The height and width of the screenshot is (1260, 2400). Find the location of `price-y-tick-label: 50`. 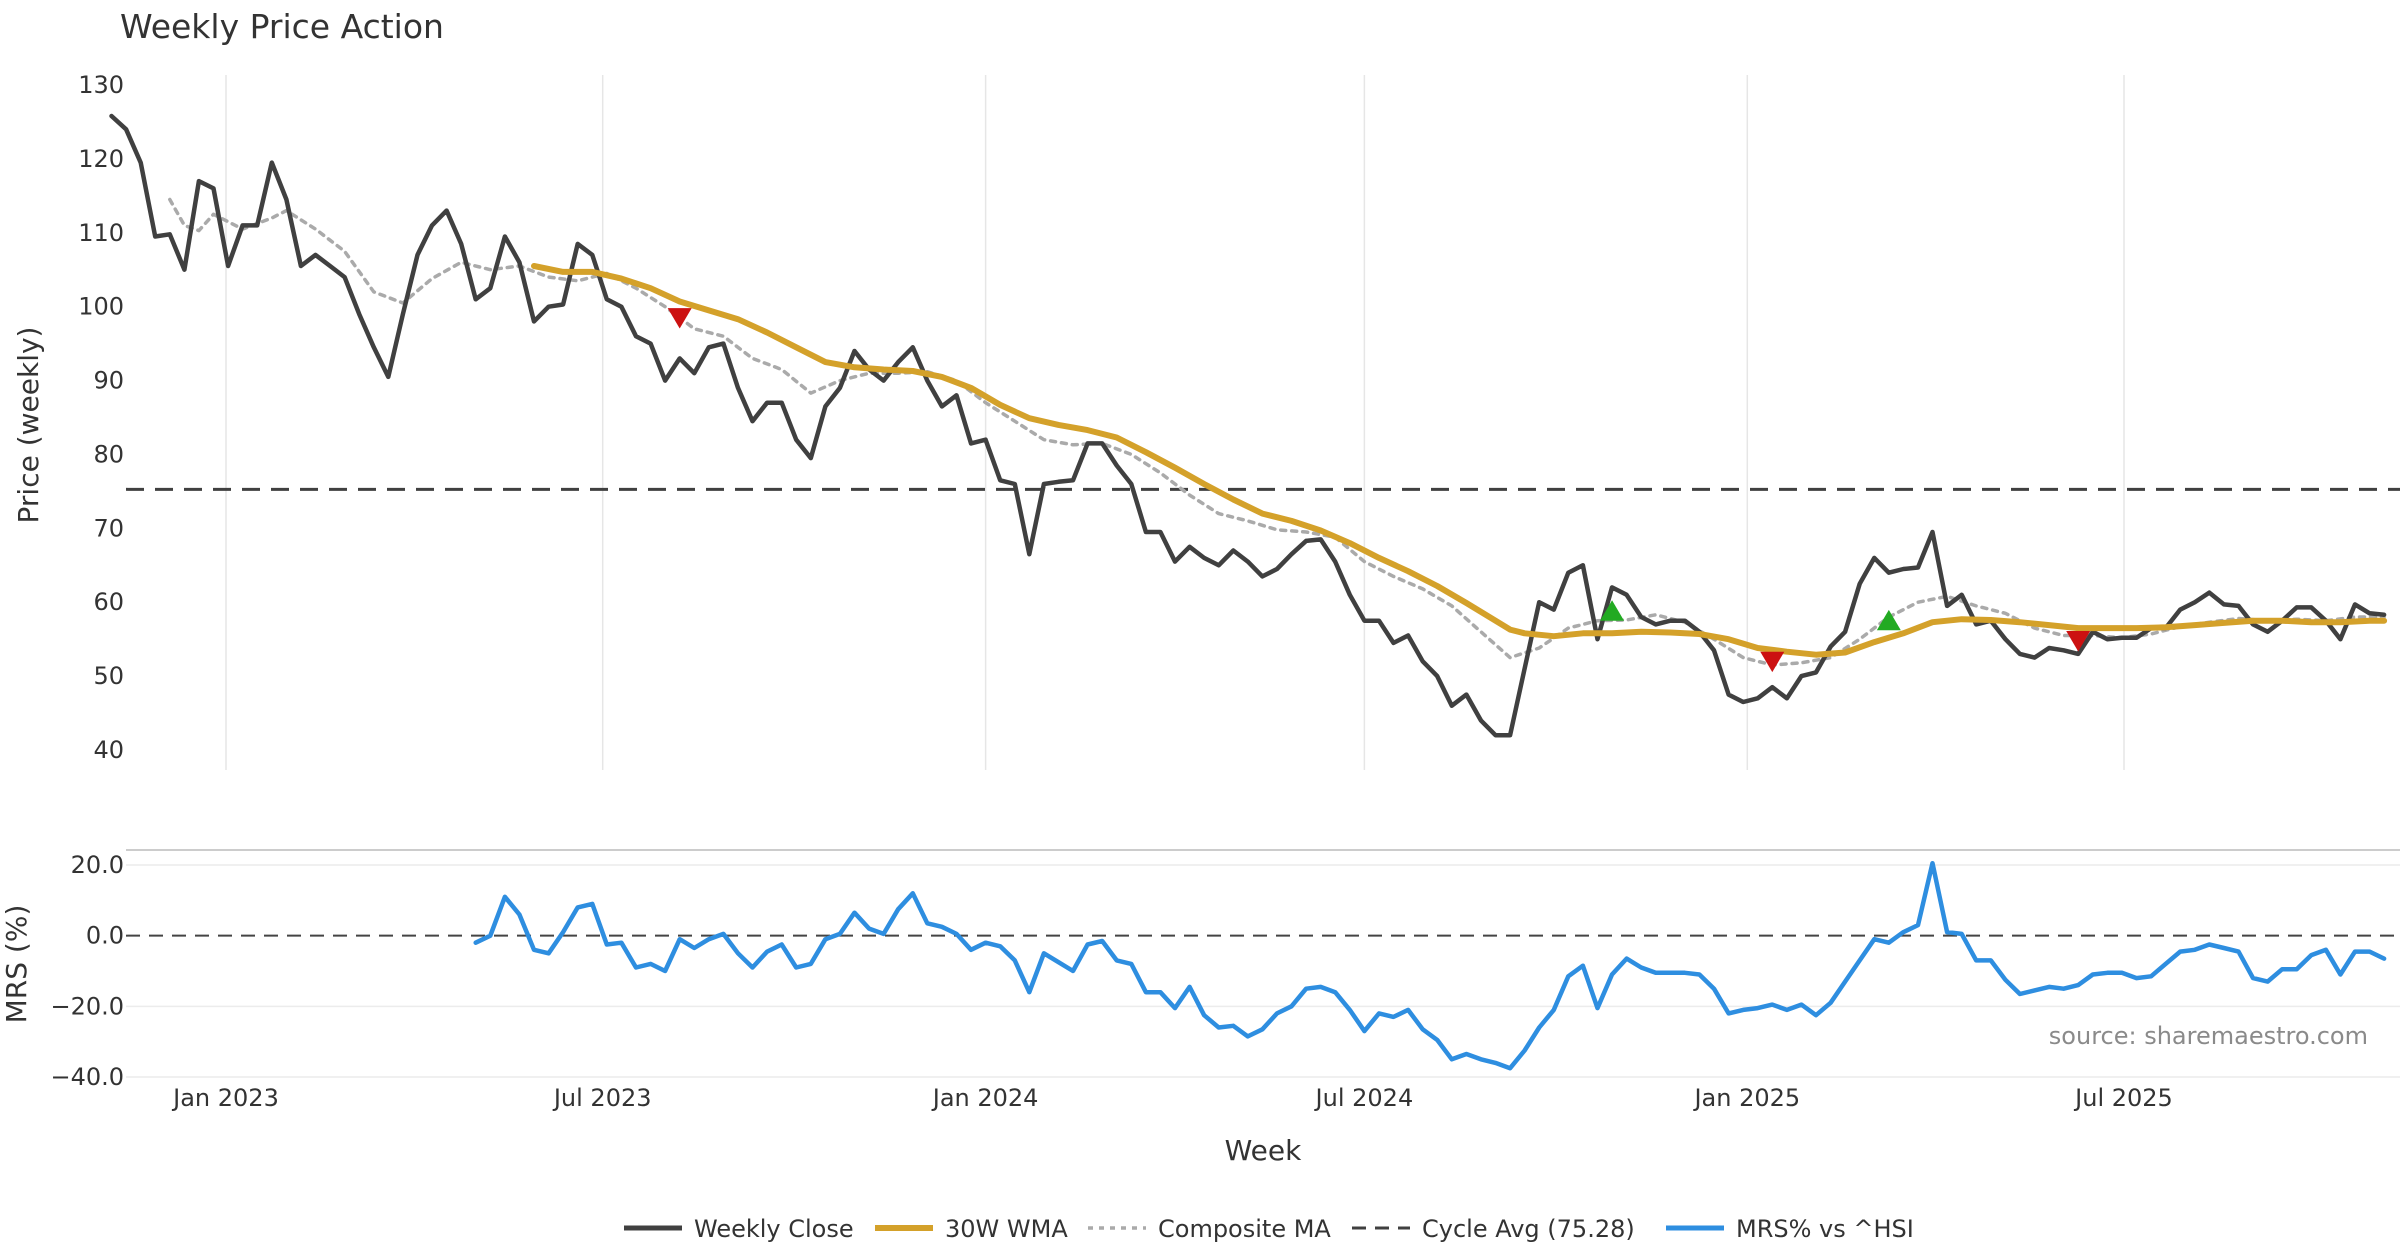

price-y-tick-label: 50 is located at coordinates (108, 676).